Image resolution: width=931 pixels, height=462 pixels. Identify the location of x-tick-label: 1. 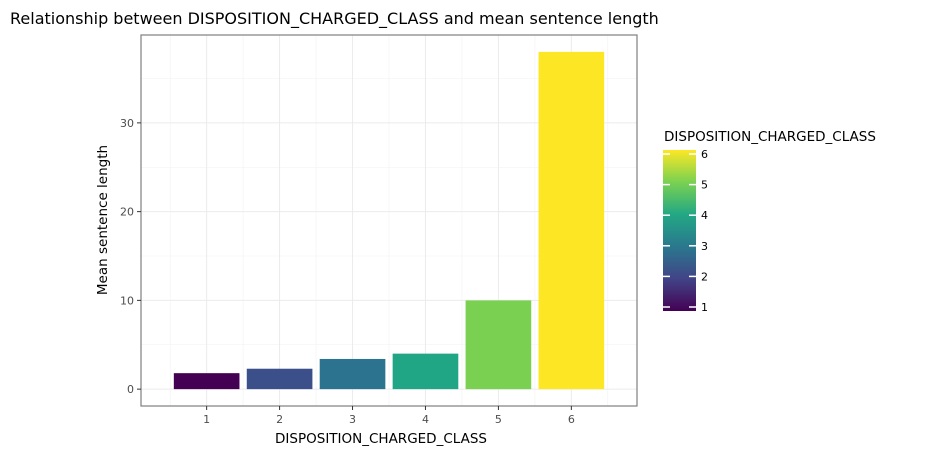
(206, 419).